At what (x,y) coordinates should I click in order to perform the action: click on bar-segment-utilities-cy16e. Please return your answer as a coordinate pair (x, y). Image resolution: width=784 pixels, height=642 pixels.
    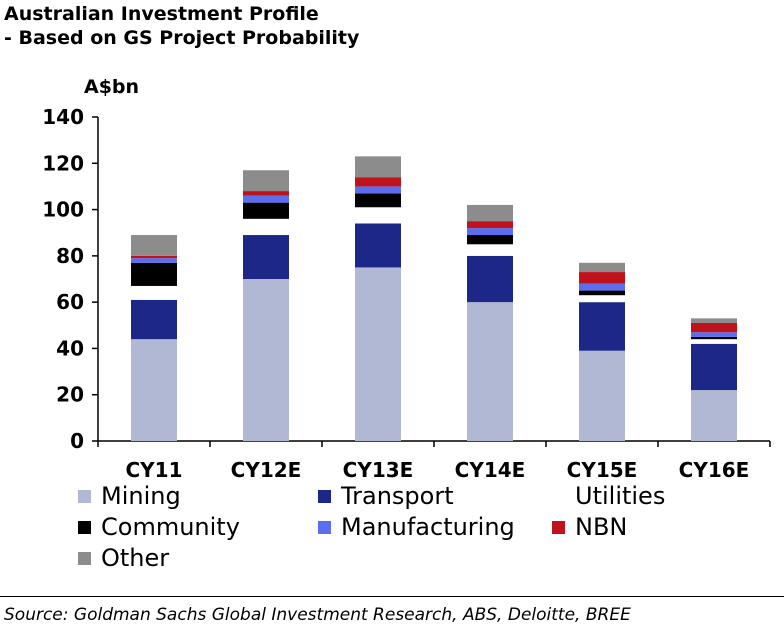
    Looking at the image, I should click on (714, 341).